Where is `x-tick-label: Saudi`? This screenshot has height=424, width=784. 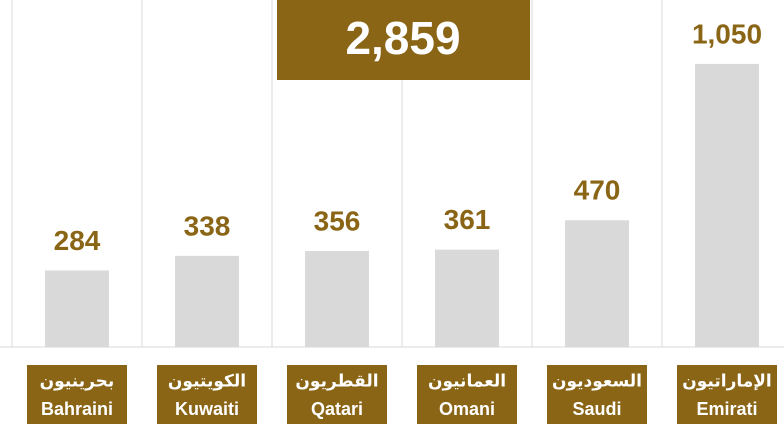
x-tick-label: Saudi is located at coordinates (596, 409).